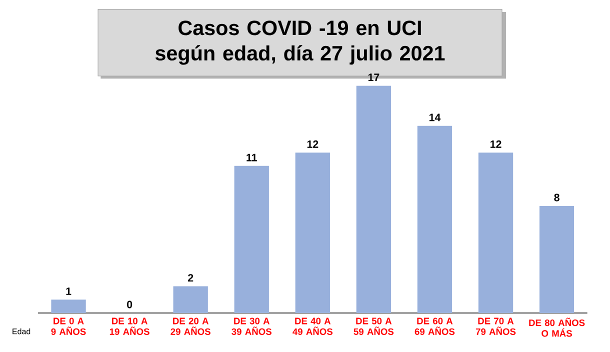 The image size is (610, 352). I want to click on data-label: 17, so click(374, 78).